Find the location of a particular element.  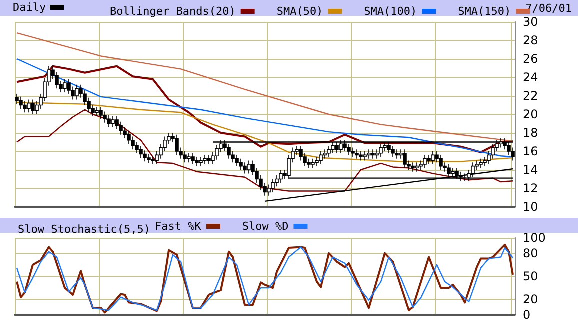

chart-title: Slow Stochastic(5,5) is located at coordinates (84, 229).